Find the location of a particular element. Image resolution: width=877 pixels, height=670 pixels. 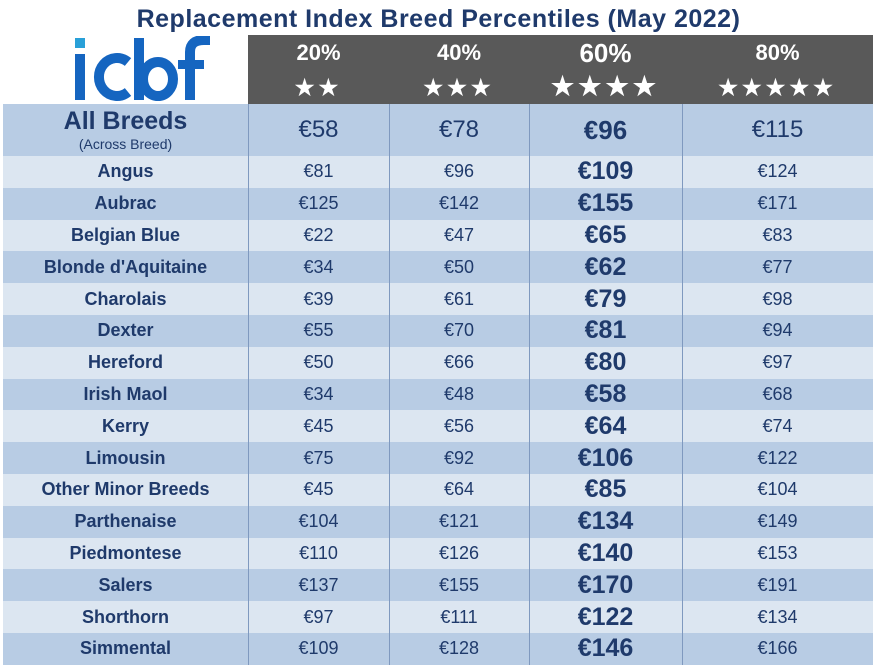

value-cell-40pct: €142 is located at coordinates (459, 204).